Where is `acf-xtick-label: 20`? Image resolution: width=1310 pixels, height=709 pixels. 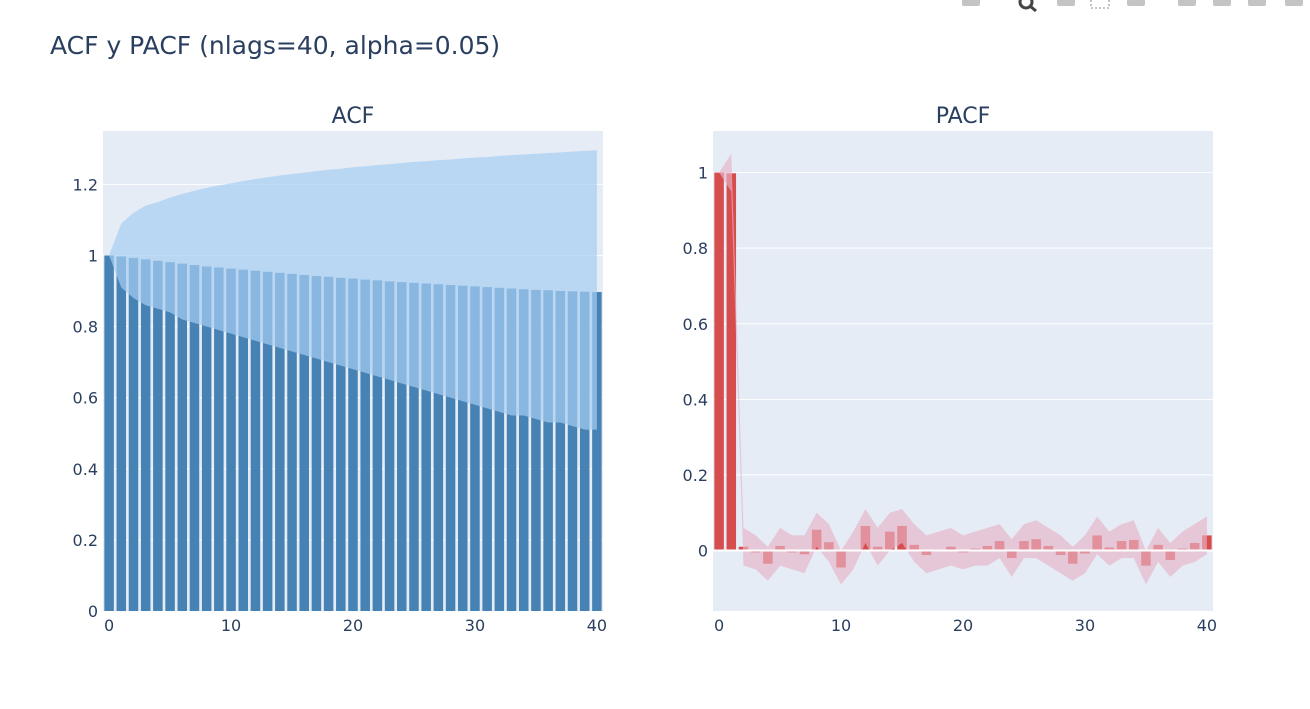 acf-xtick-label: 20 is located at coordinates (353, 625).